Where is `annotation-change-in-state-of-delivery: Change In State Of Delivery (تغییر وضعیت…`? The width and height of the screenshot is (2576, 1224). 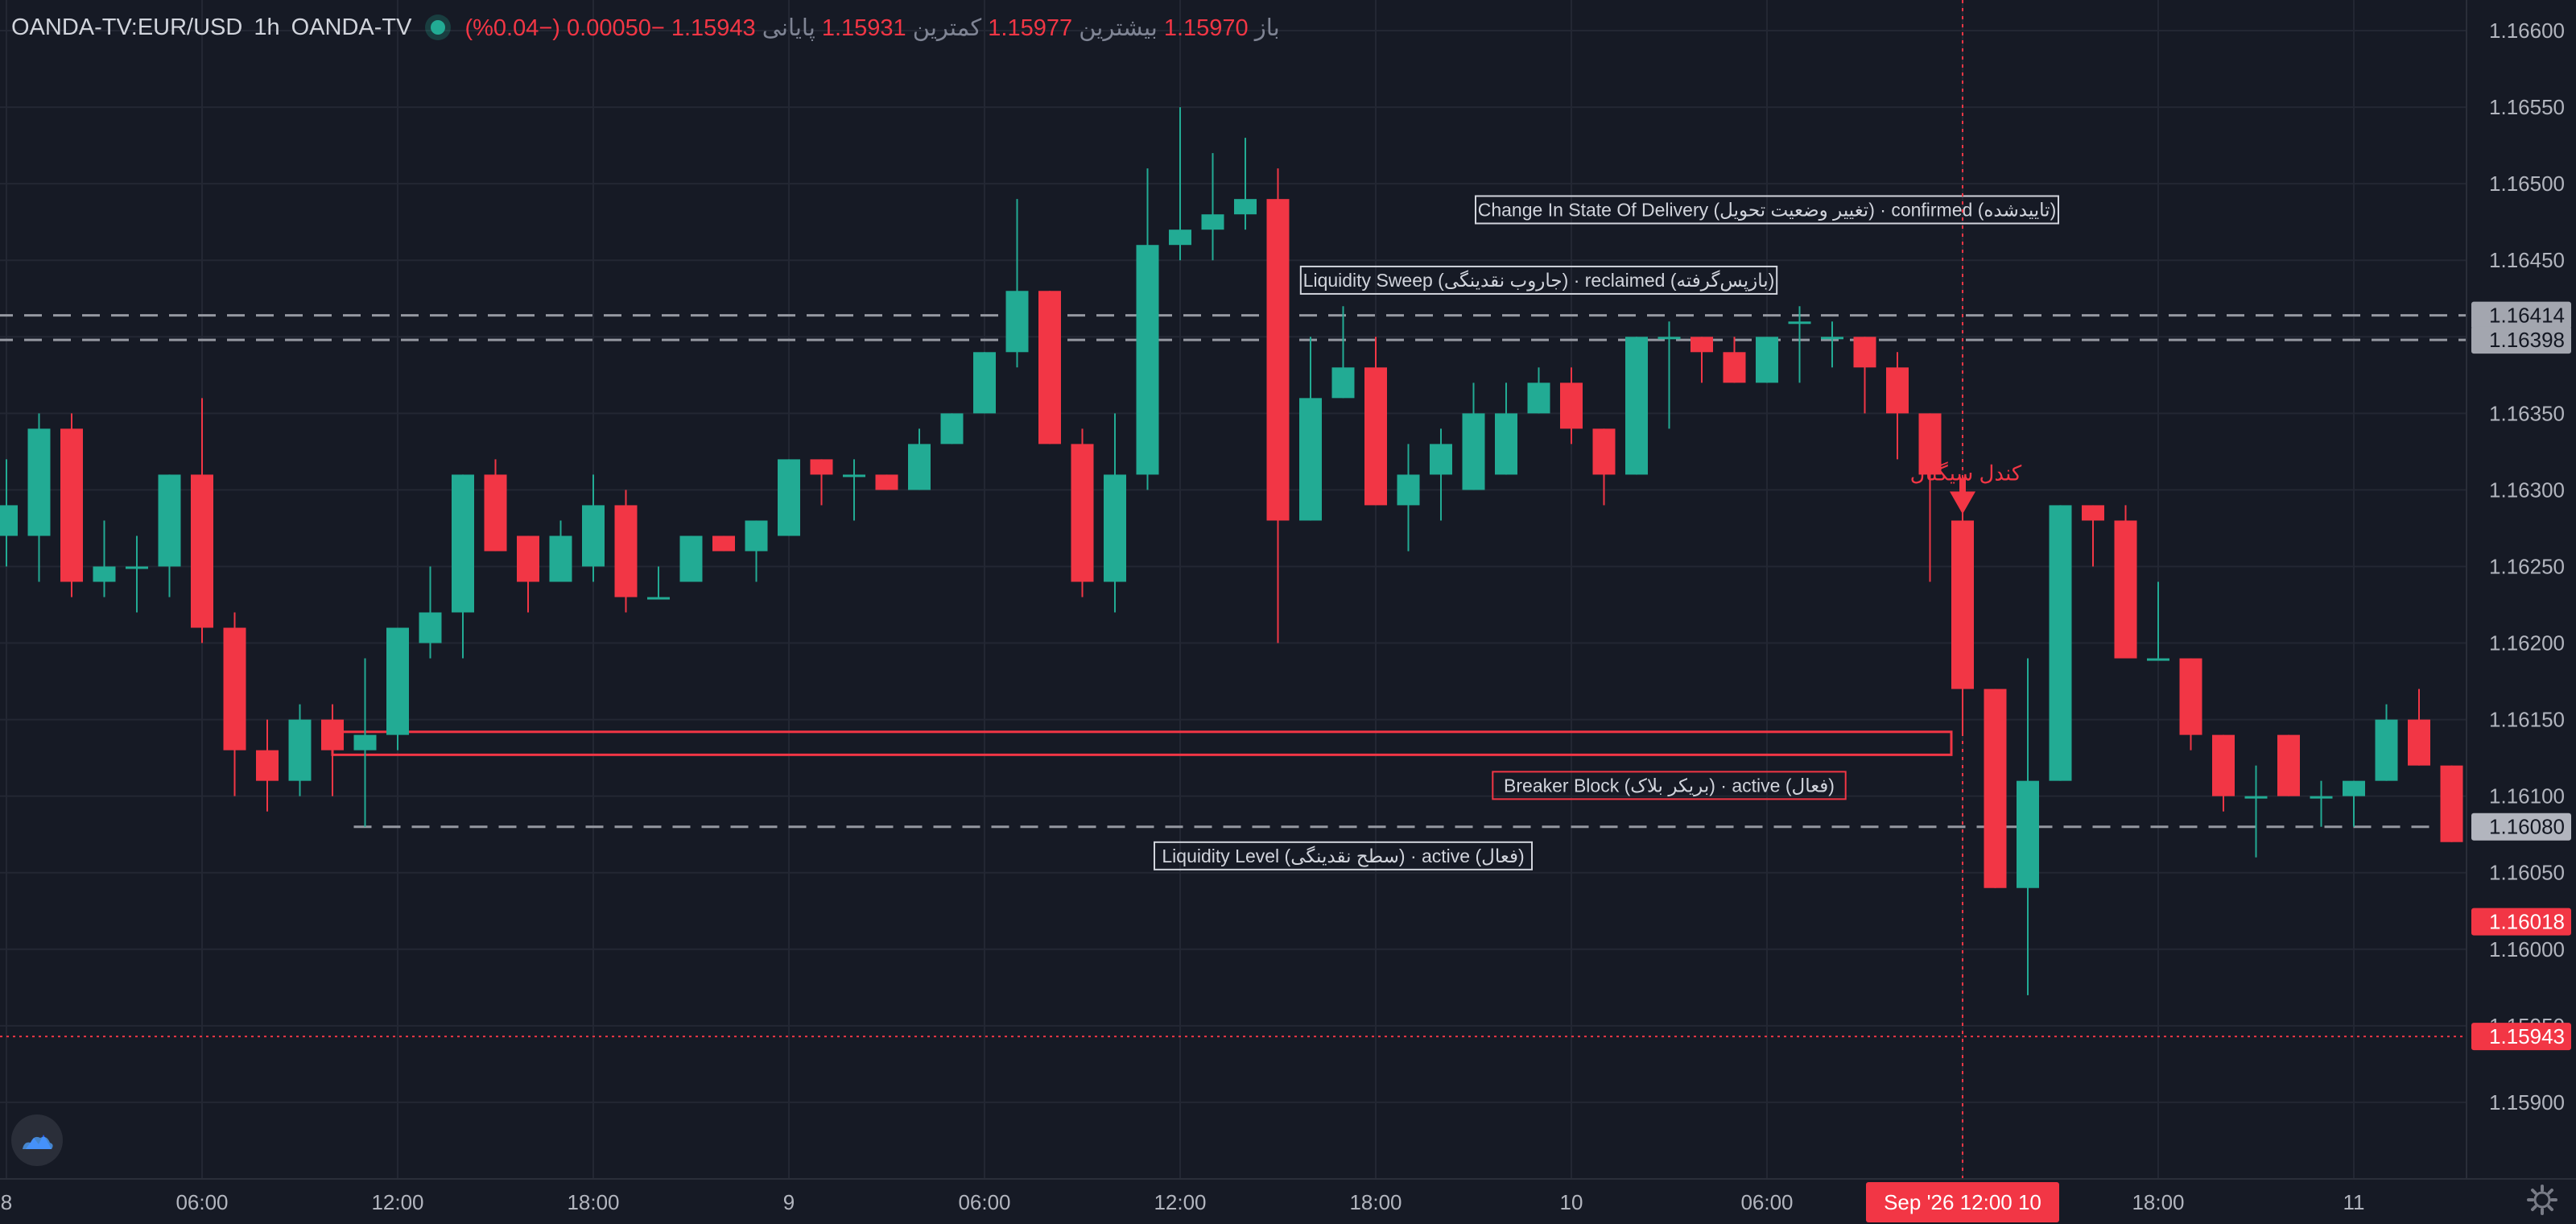
annotation-change-in-state-of-delivery: Change In State Of Delivery (تغییر وضعیت… is located at coordinates (1768, 210).